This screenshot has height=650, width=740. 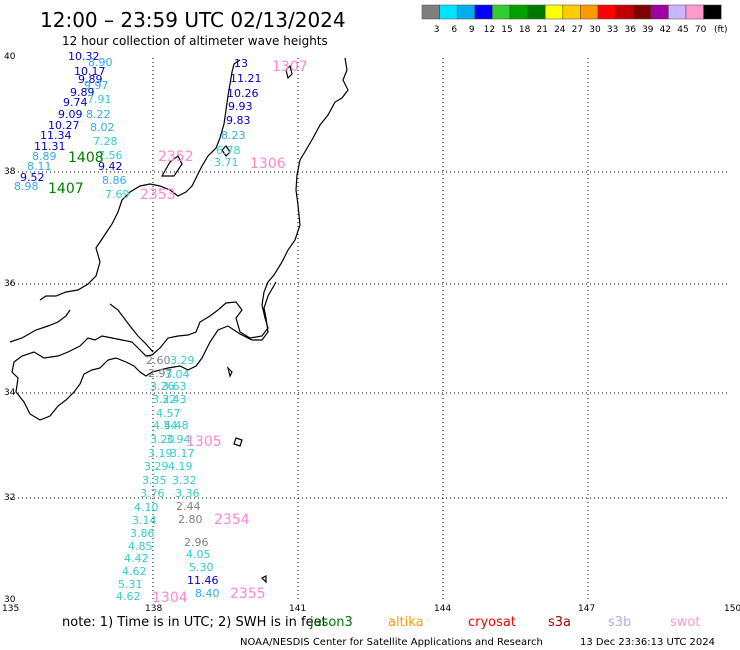 What do you see at coordinates (114, 180) in the screenshot?
I see `wave-height-value: 8.86` at bounding box center [114, 180].